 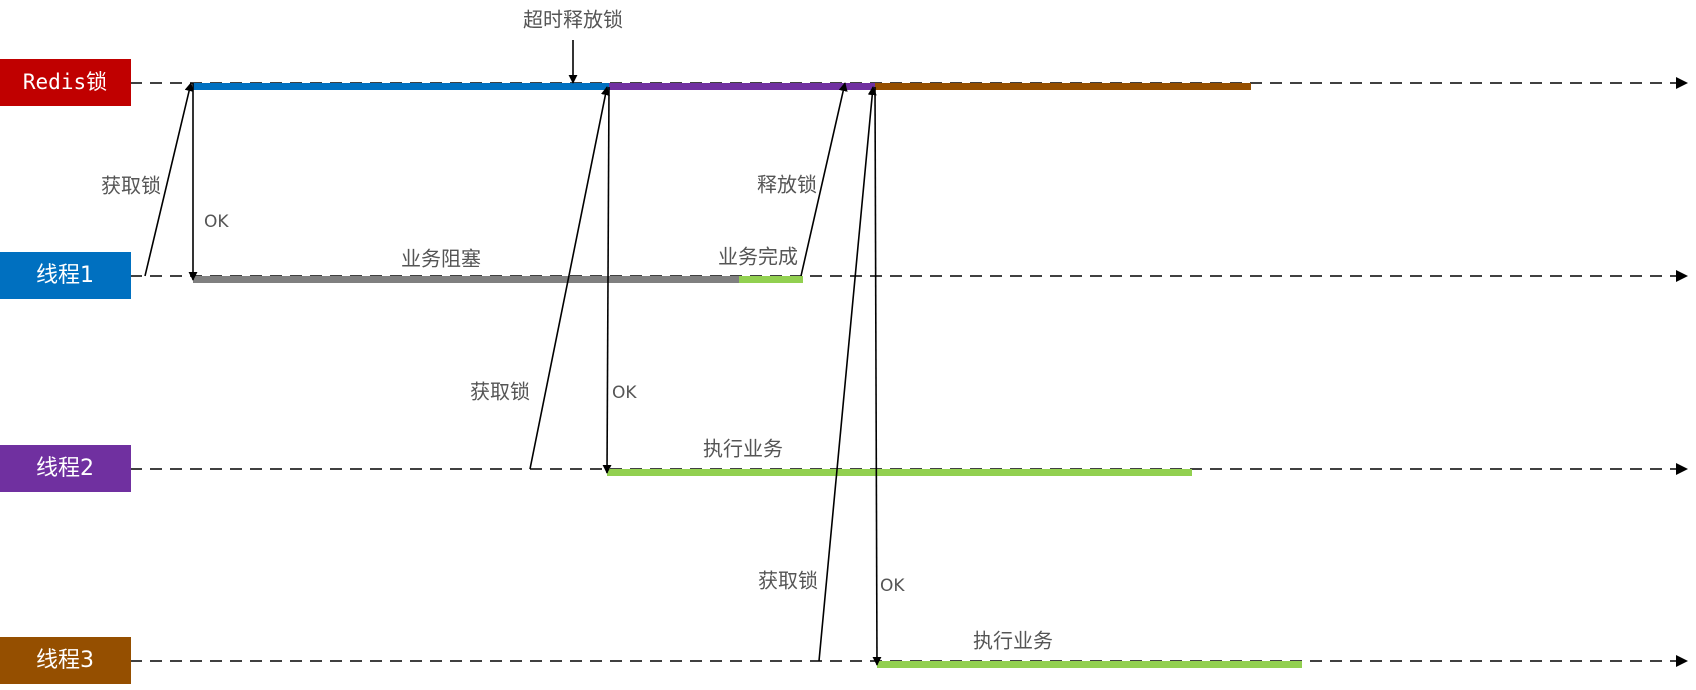 What do you see at coordinates (758, 257) in the screenshot?
I see `business-done-label: 业务完成` at bounding box center [758, 257].